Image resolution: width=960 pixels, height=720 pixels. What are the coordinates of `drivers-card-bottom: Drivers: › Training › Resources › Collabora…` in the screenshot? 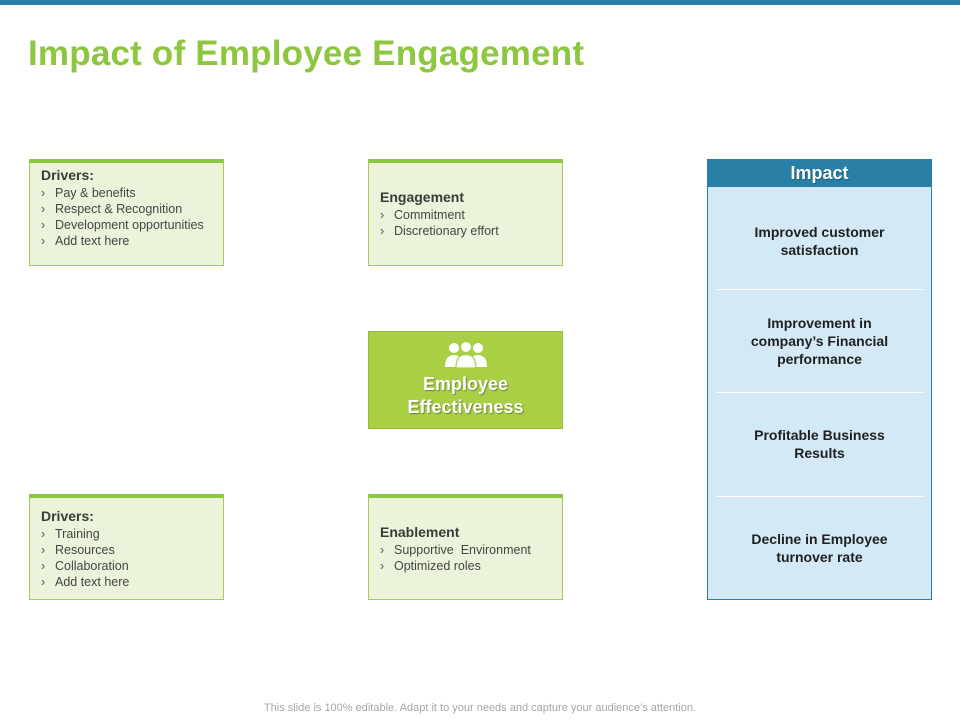 It's located at (126, 547).